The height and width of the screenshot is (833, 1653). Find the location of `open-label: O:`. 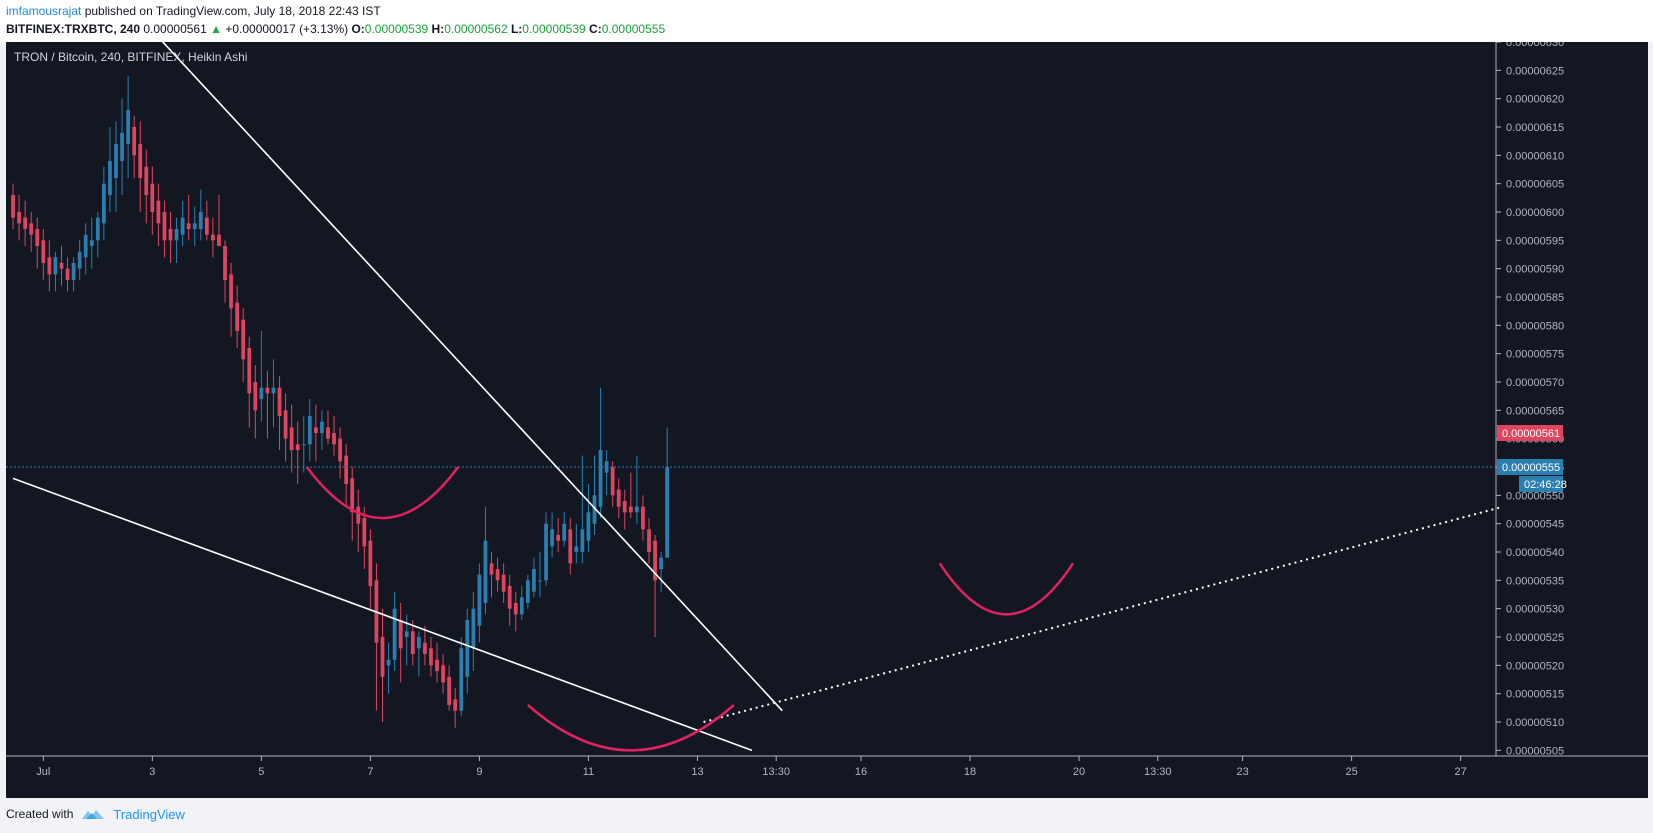

open-label: O: is located at coordinates (358, 29).